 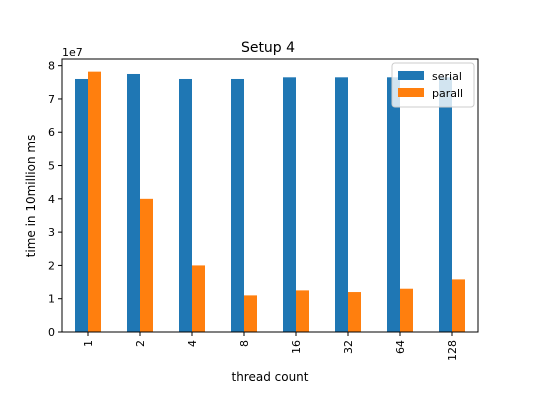 I want to click on y-axis-label: time in 10million ms, so click(x=31, y=196).